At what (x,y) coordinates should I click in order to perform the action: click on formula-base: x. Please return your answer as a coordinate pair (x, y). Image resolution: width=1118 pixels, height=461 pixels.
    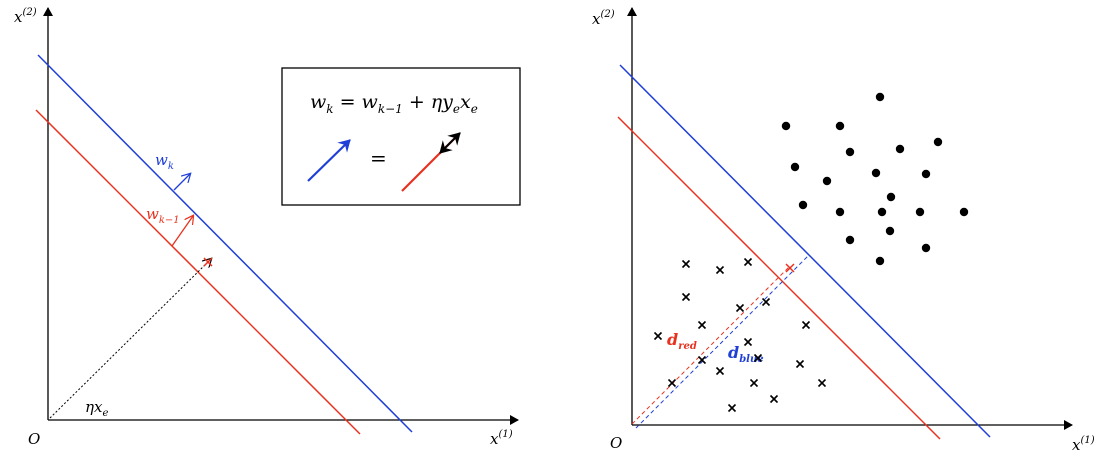
    Looking at the image, I should click on (465, 102).